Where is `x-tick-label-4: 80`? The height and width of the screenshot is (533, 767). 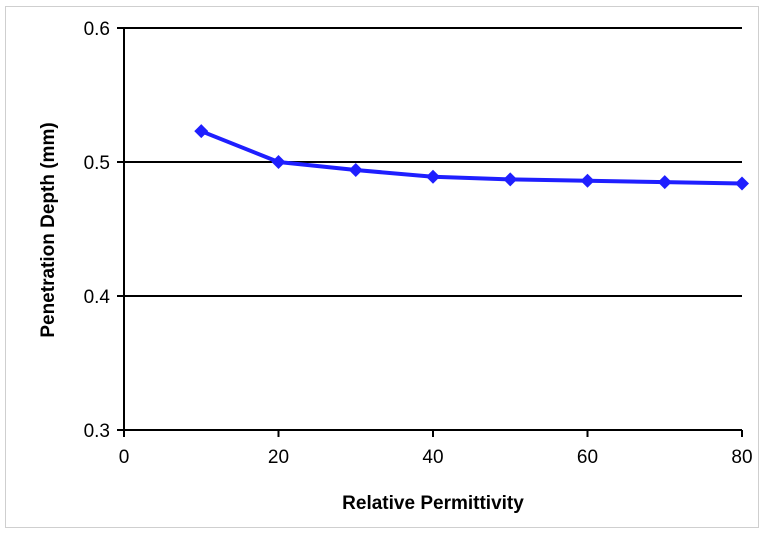 x-tick-label-4: 80 is located at coordinates (741, 457).